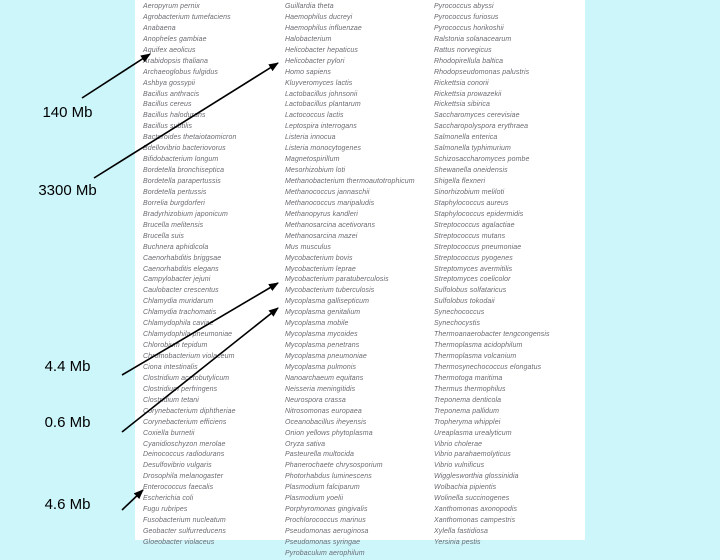 The width and height of the screenshot is (720, 560). Describe the element at coordinates (171, 6) in the screenshot. I see `organism-name: Aeropyrum pernix` at that location.